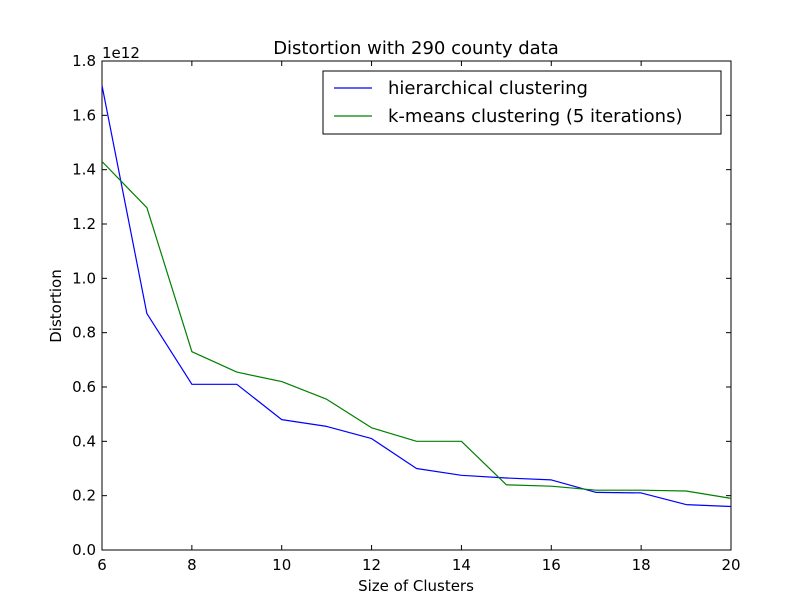 The image size is (812, 612). I want to click on legend-label-hierarchical: hierarchical clustering, so click(488, 88).